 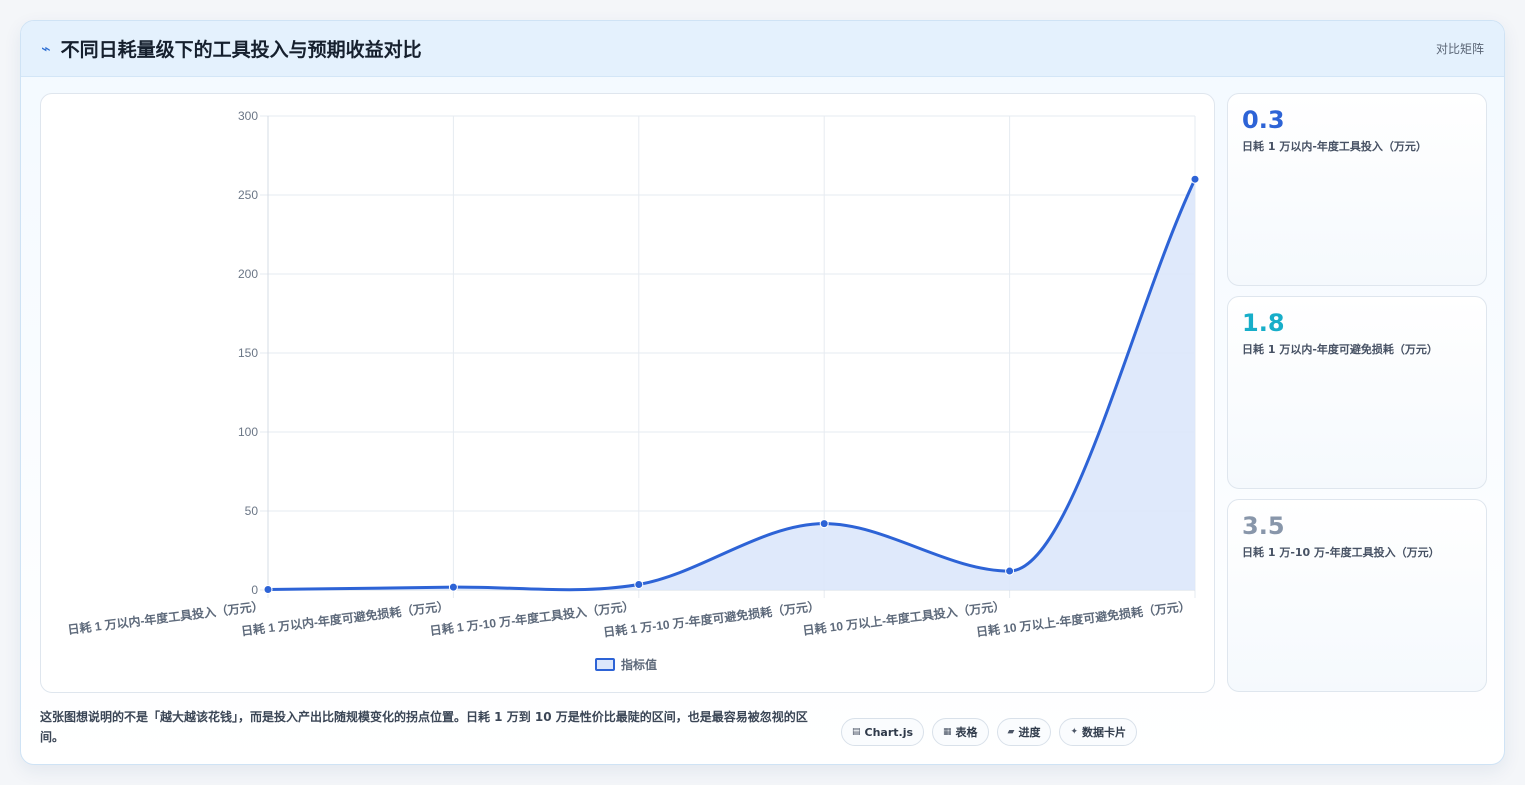 I want to click on chart-icon: ▤, so click(x=856, y=732).